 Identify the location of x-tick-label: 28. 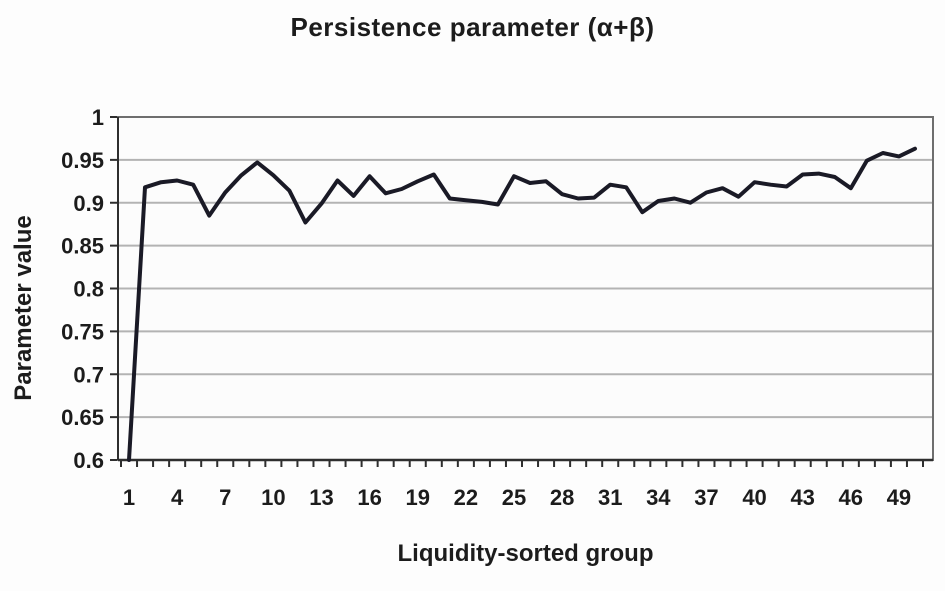
(562, 497).